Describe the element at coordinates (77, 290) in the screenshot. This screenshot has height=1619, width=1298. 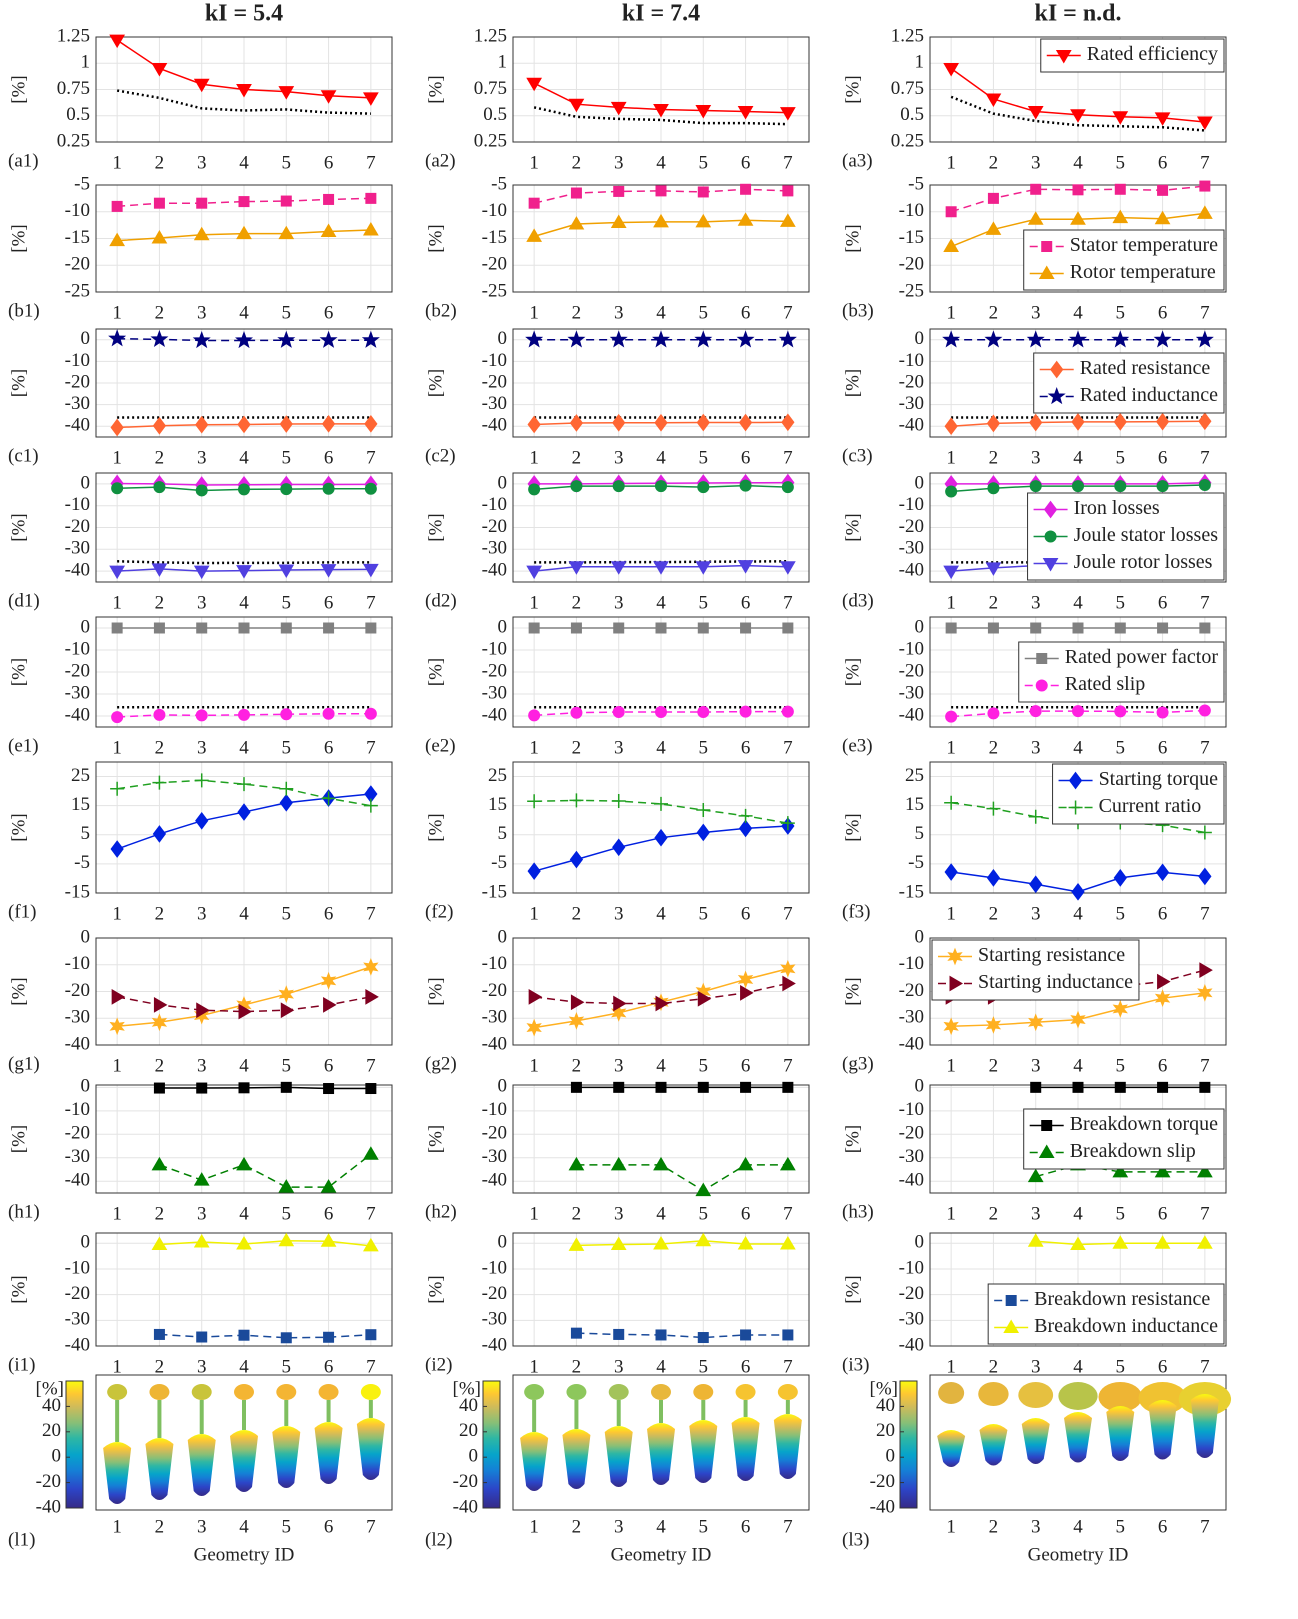
I see `y-tick-label: -25` at that location.